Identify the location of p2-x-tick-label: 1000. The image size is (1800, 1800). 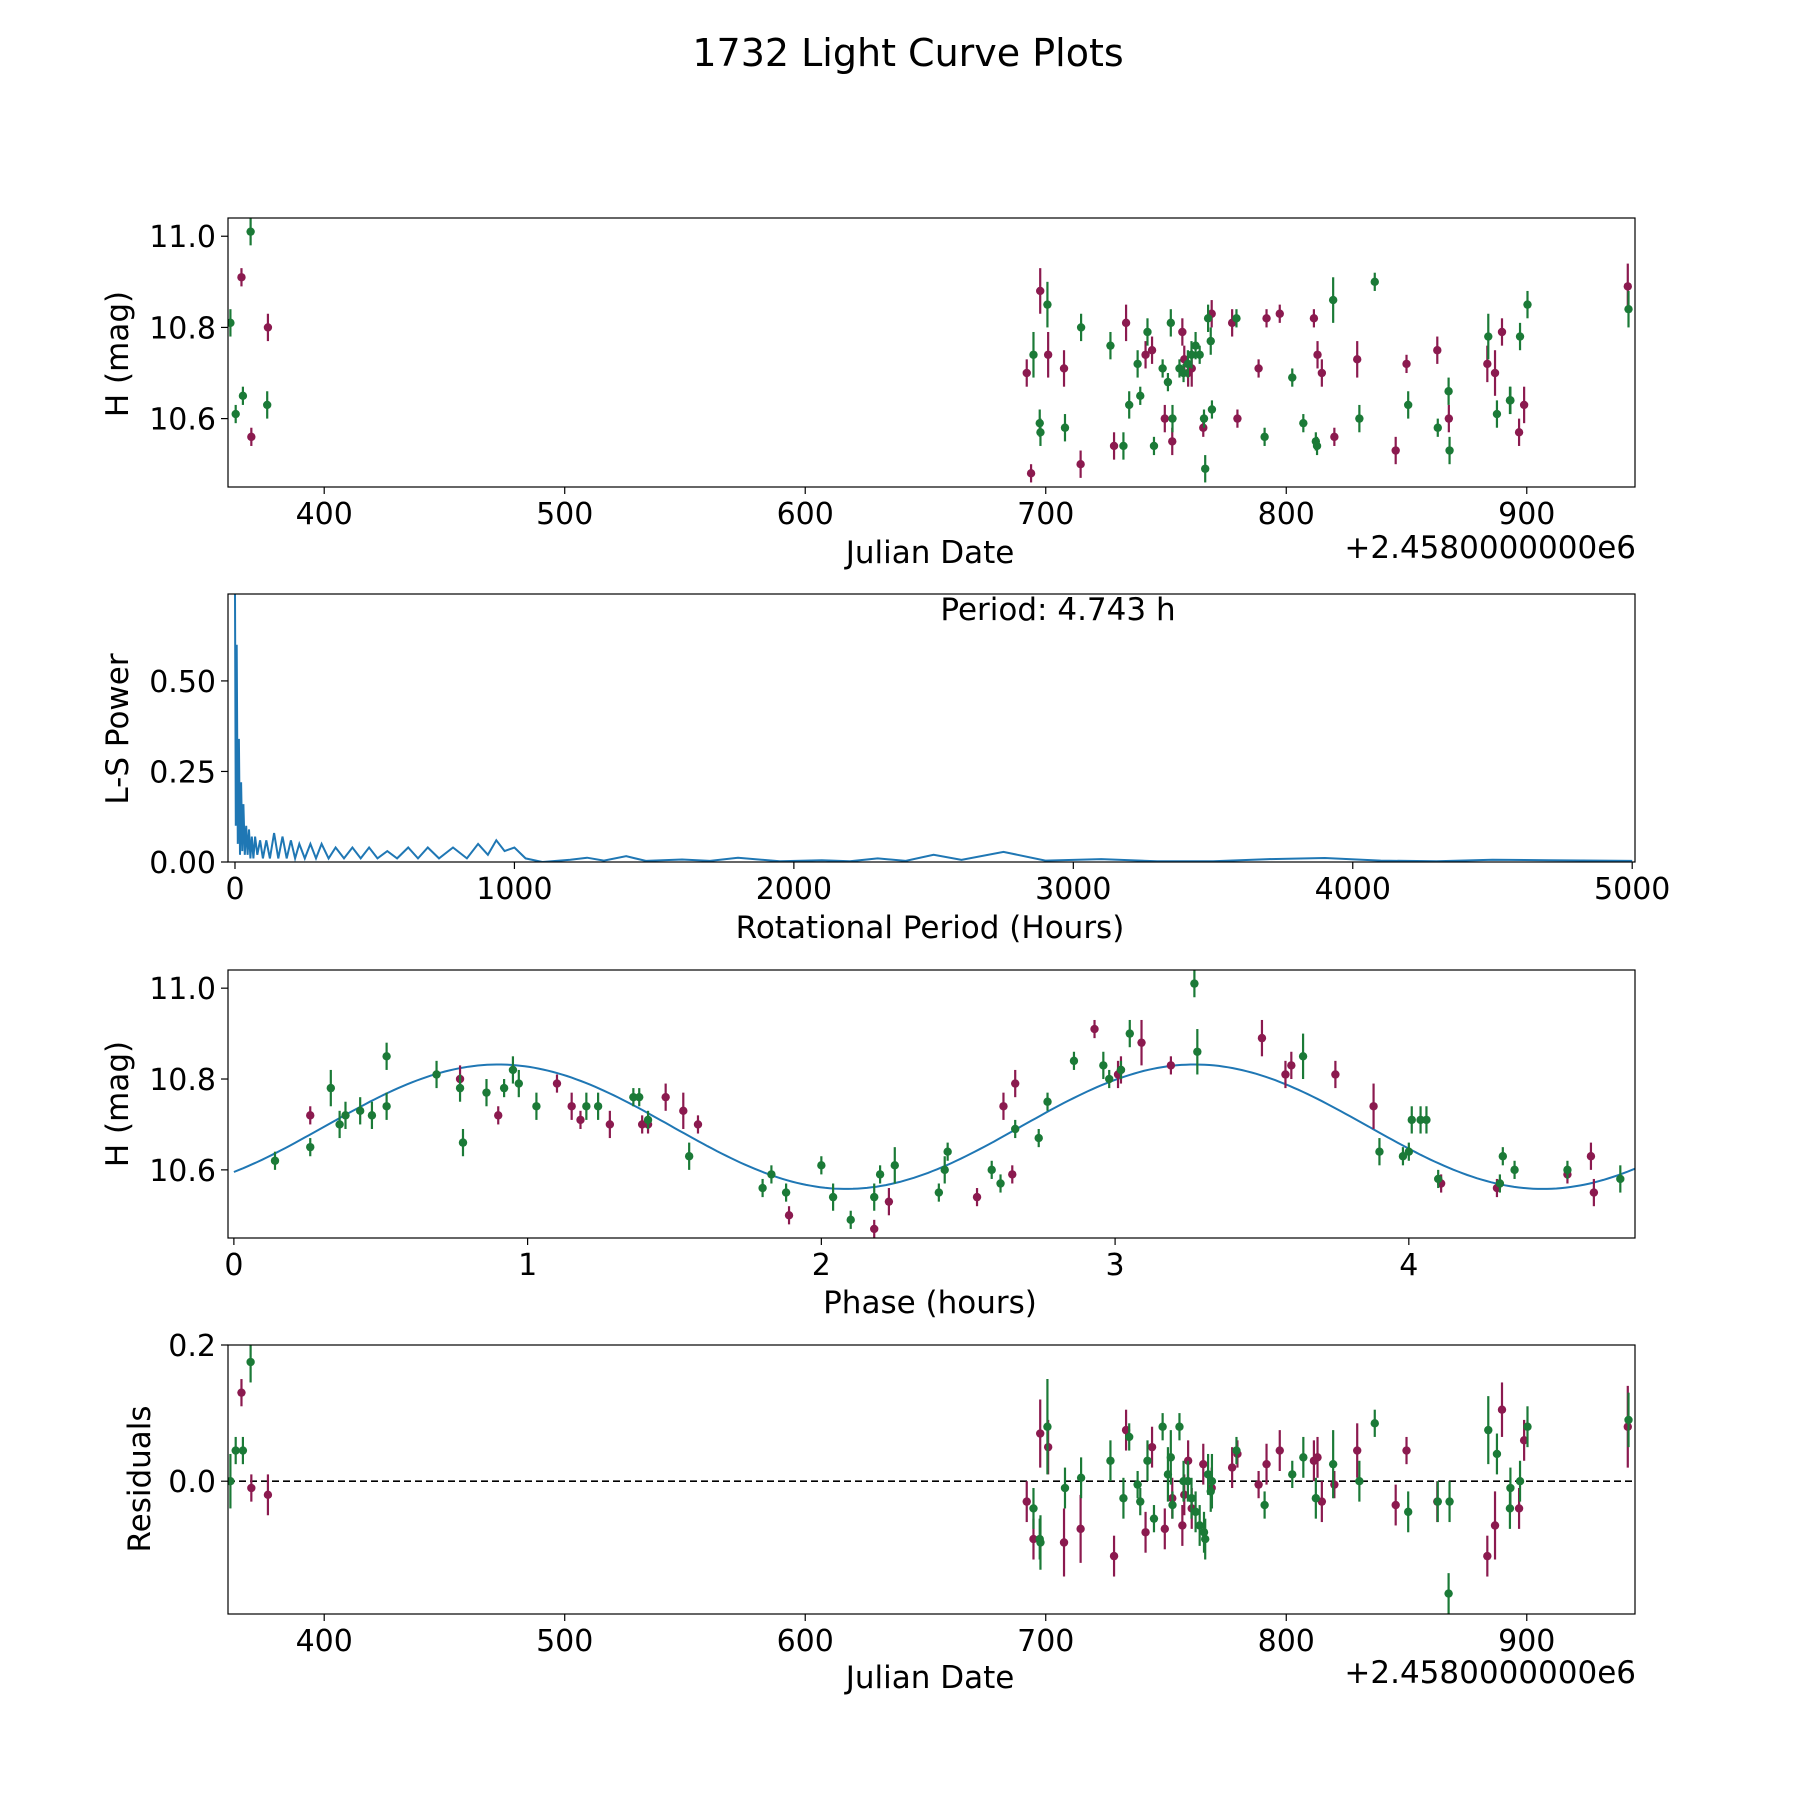
(514, 889).